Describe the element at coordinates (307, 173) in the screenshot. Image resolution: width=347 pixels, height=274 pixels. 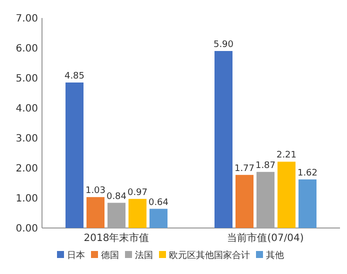
I see `data-label: 1.62` at that location.